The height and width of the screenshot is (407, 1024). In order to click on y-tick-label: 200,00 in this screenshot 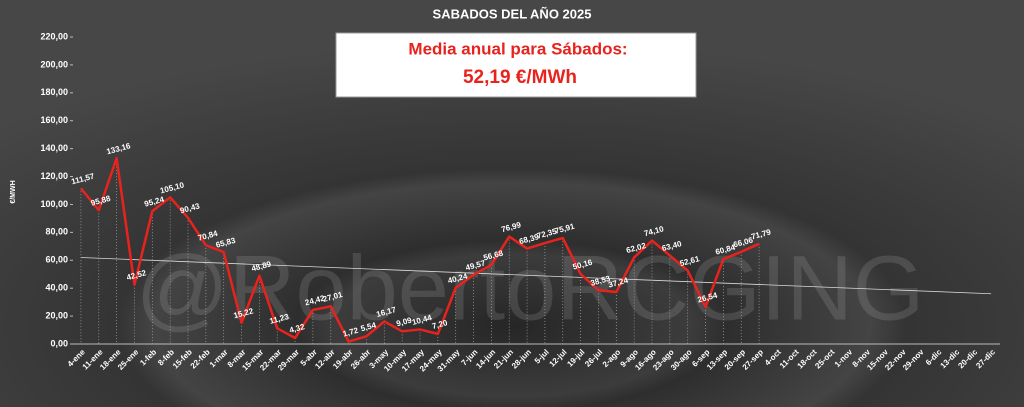, I will do `click(54, 64)`.